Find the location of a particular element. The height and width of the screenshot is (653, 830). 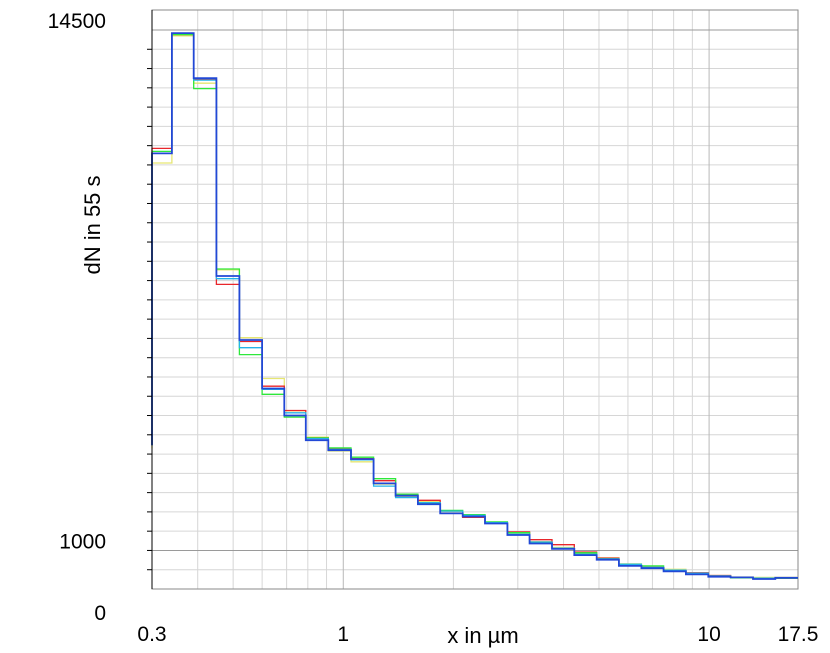

x-tick-label: 1 is located at coordinates (343, 634).